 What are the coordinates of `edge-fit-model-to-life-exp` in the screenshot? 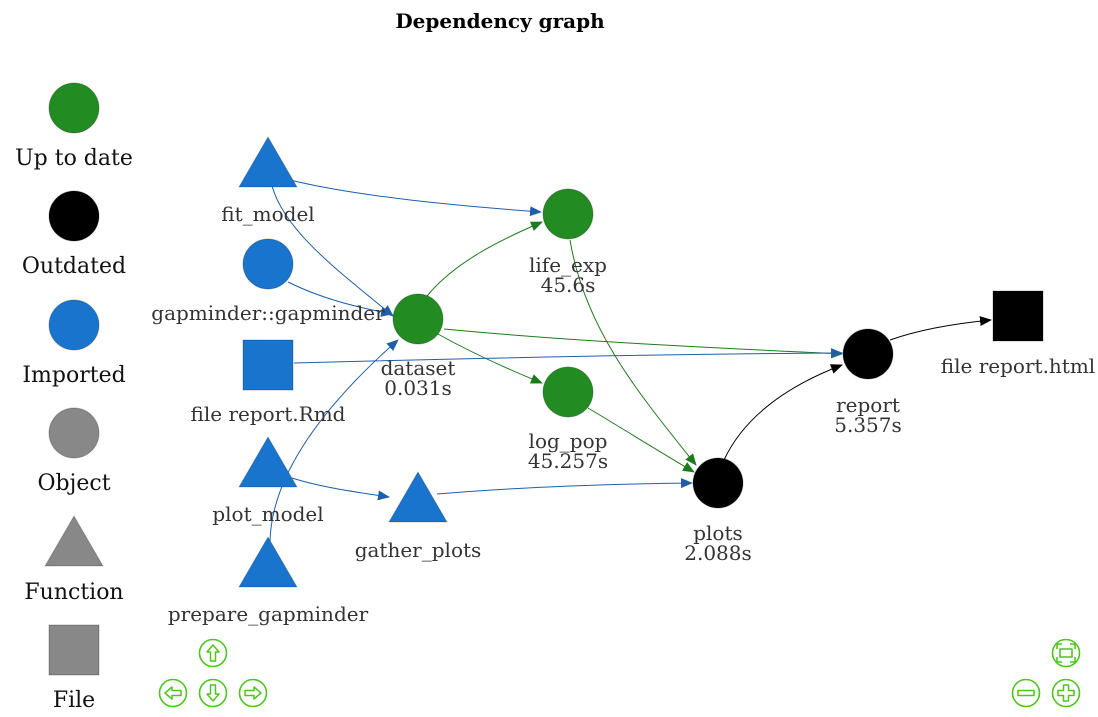 It's located at (415, 198).